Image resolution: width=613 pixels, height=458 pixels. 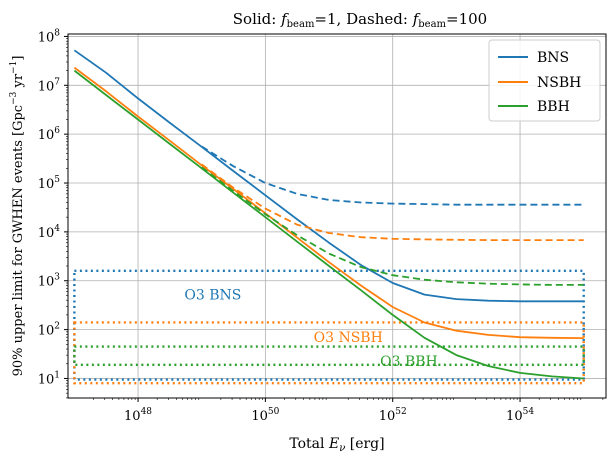 What do you see at coordinates (49, 134) in the screenshot?
I see `y-tick-label: 106` at bounding box center [49, 134].